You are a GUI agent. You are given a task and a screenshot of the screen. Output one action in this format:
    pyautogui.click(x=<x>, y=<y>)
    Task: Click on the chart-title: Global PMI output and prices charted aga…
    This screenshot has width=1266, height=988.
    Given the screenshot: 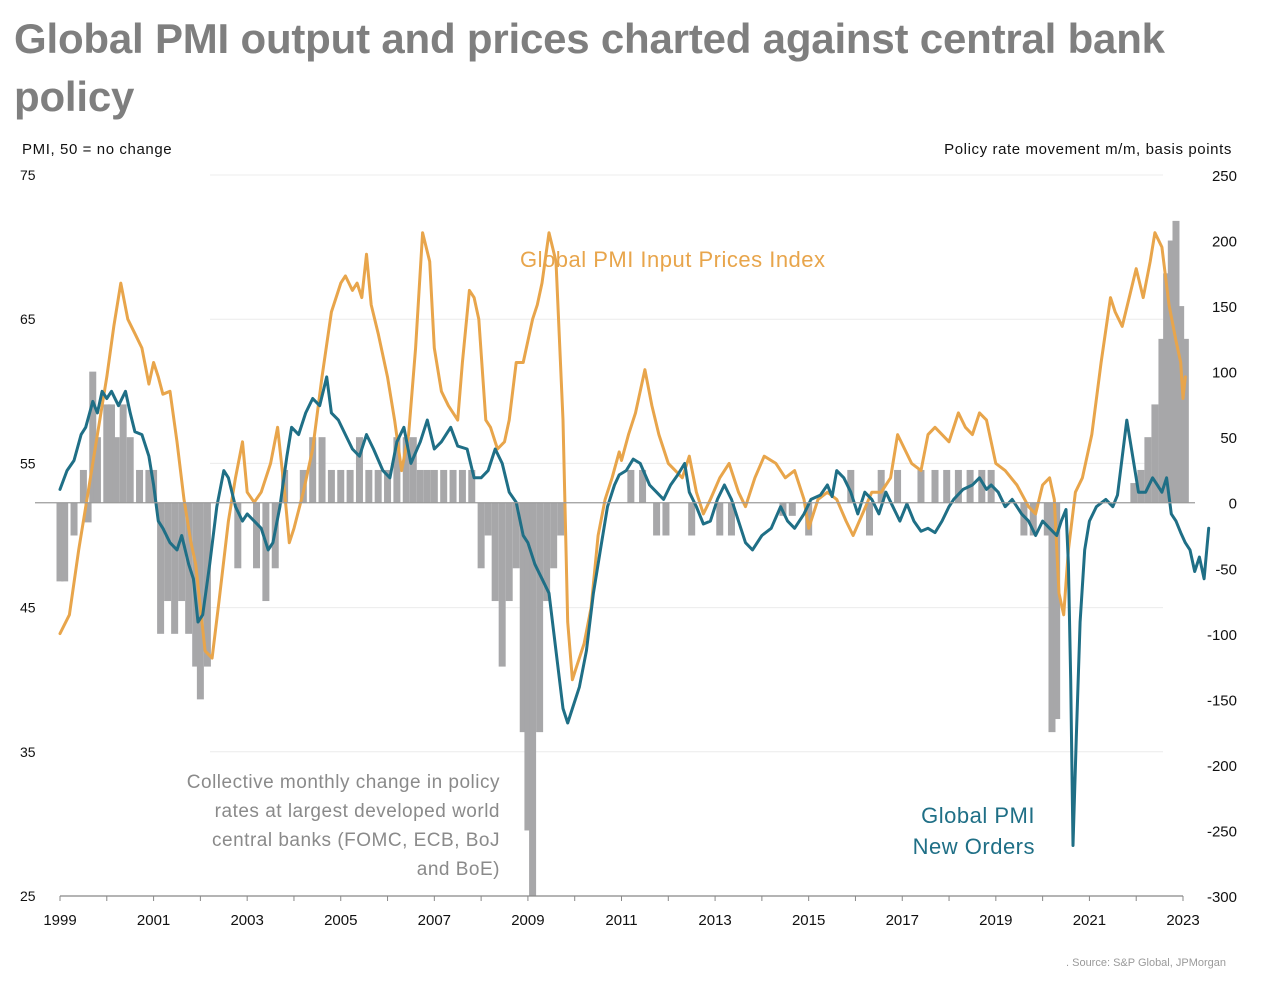 What is the action you would take?
    pyautogui.click(x=589, y=67)
    